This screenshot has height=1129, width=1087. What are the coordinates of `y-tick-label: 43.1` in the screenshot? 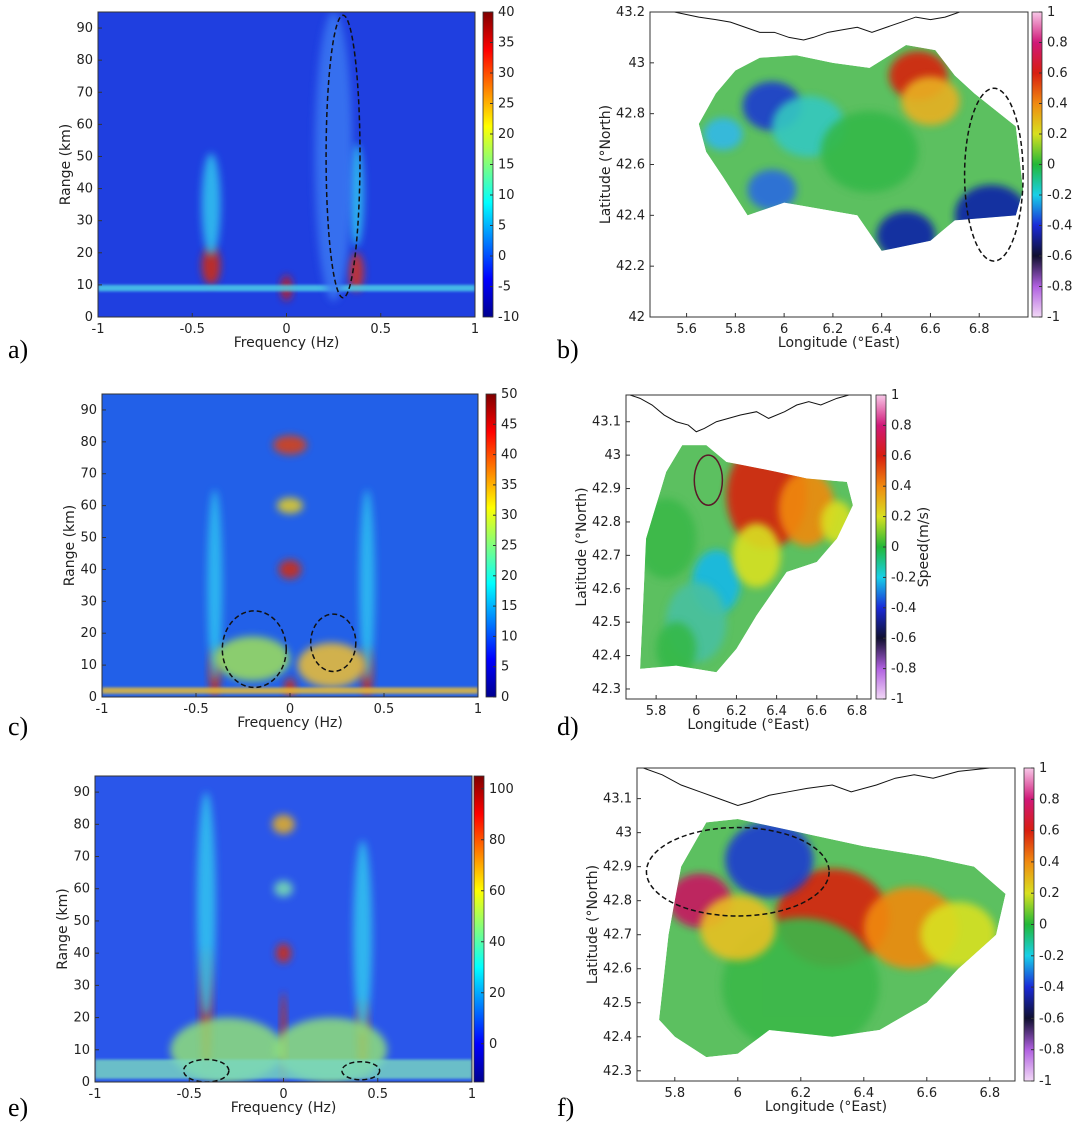 It's located at (617, 799).